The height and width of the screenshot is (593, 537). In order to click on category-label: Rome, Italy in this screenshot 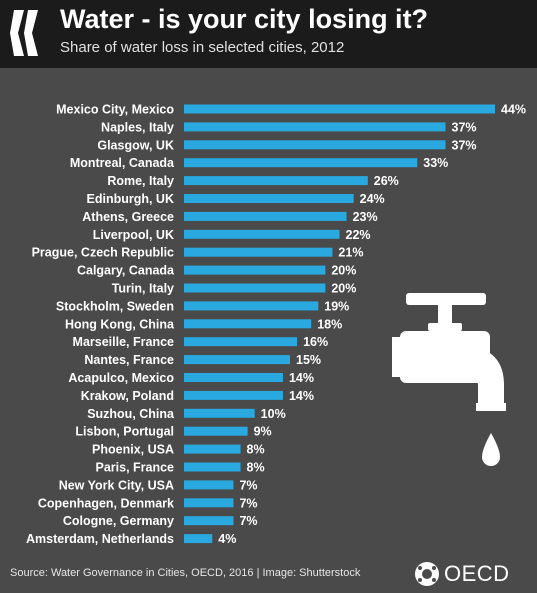, I will do `click(140, 181)`.